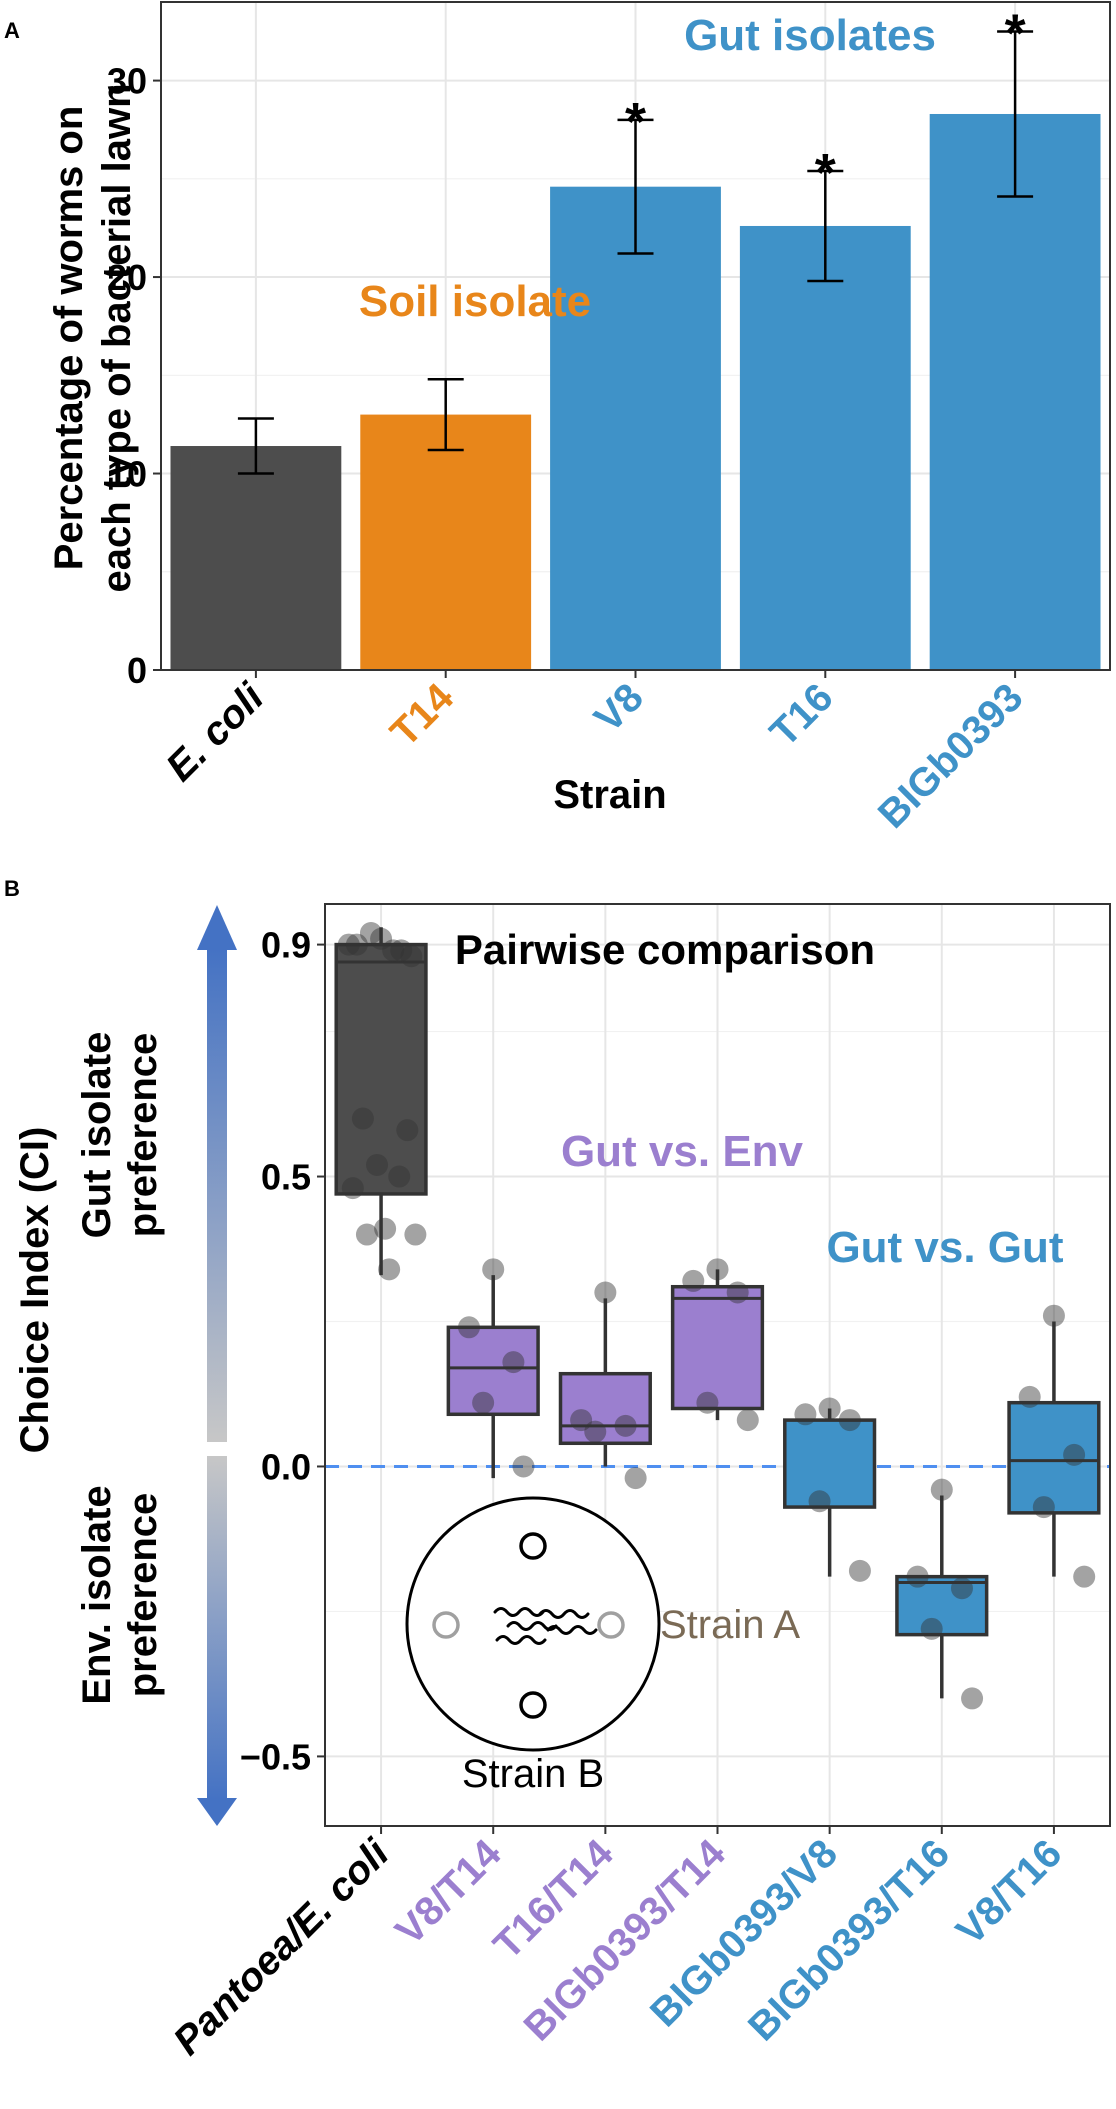  What do you see at coordinates (802, 715) in the screenshot?
I see `x-category-label: T16` at bounding box center [802, 715].